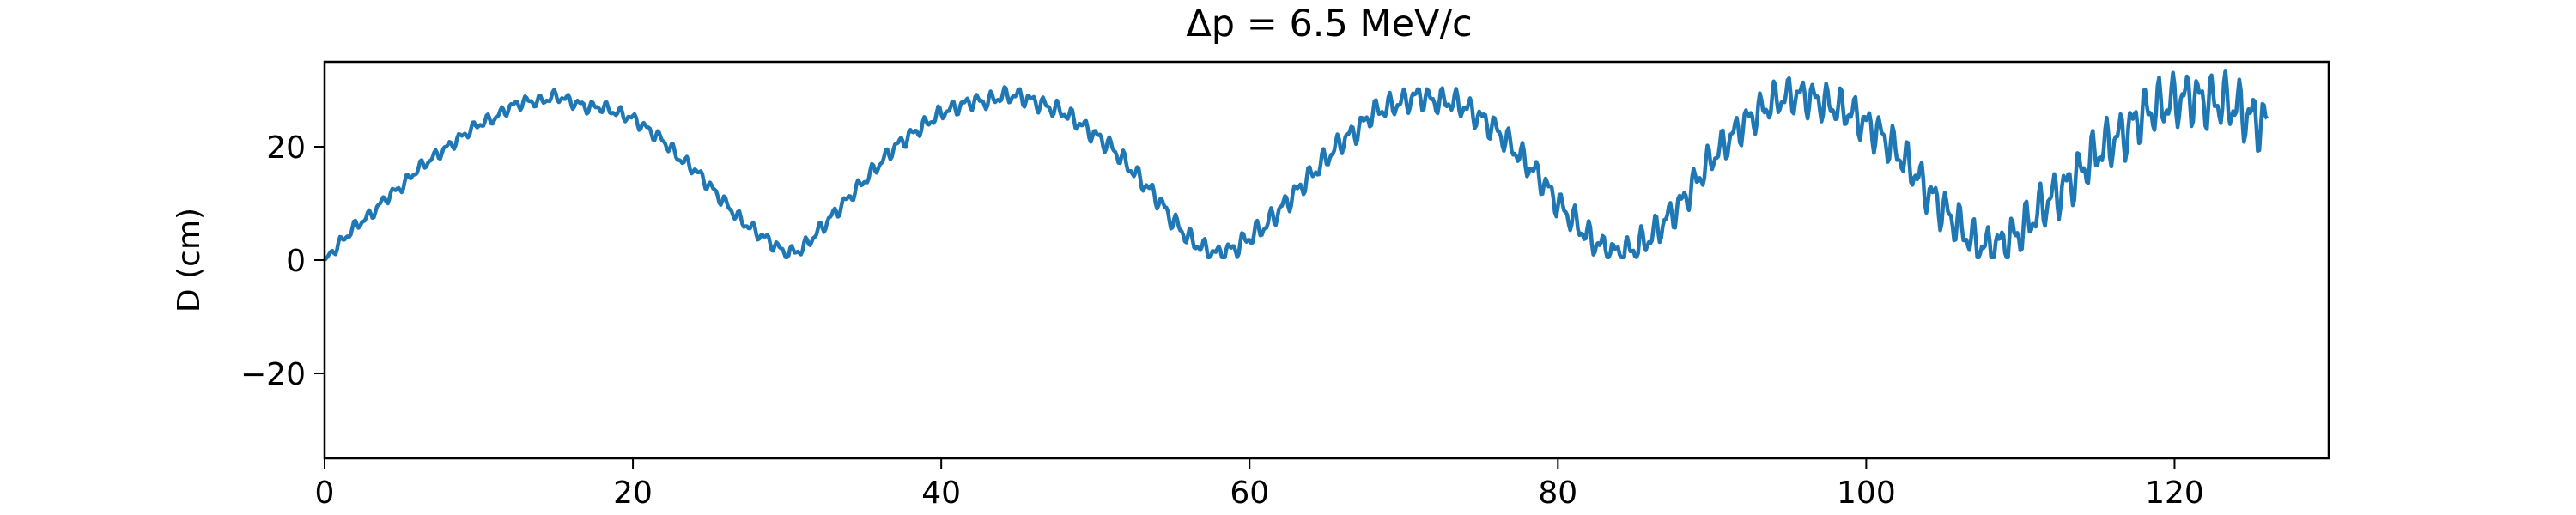  I want to click on x-tick-label: 120, so click(2174, 493).